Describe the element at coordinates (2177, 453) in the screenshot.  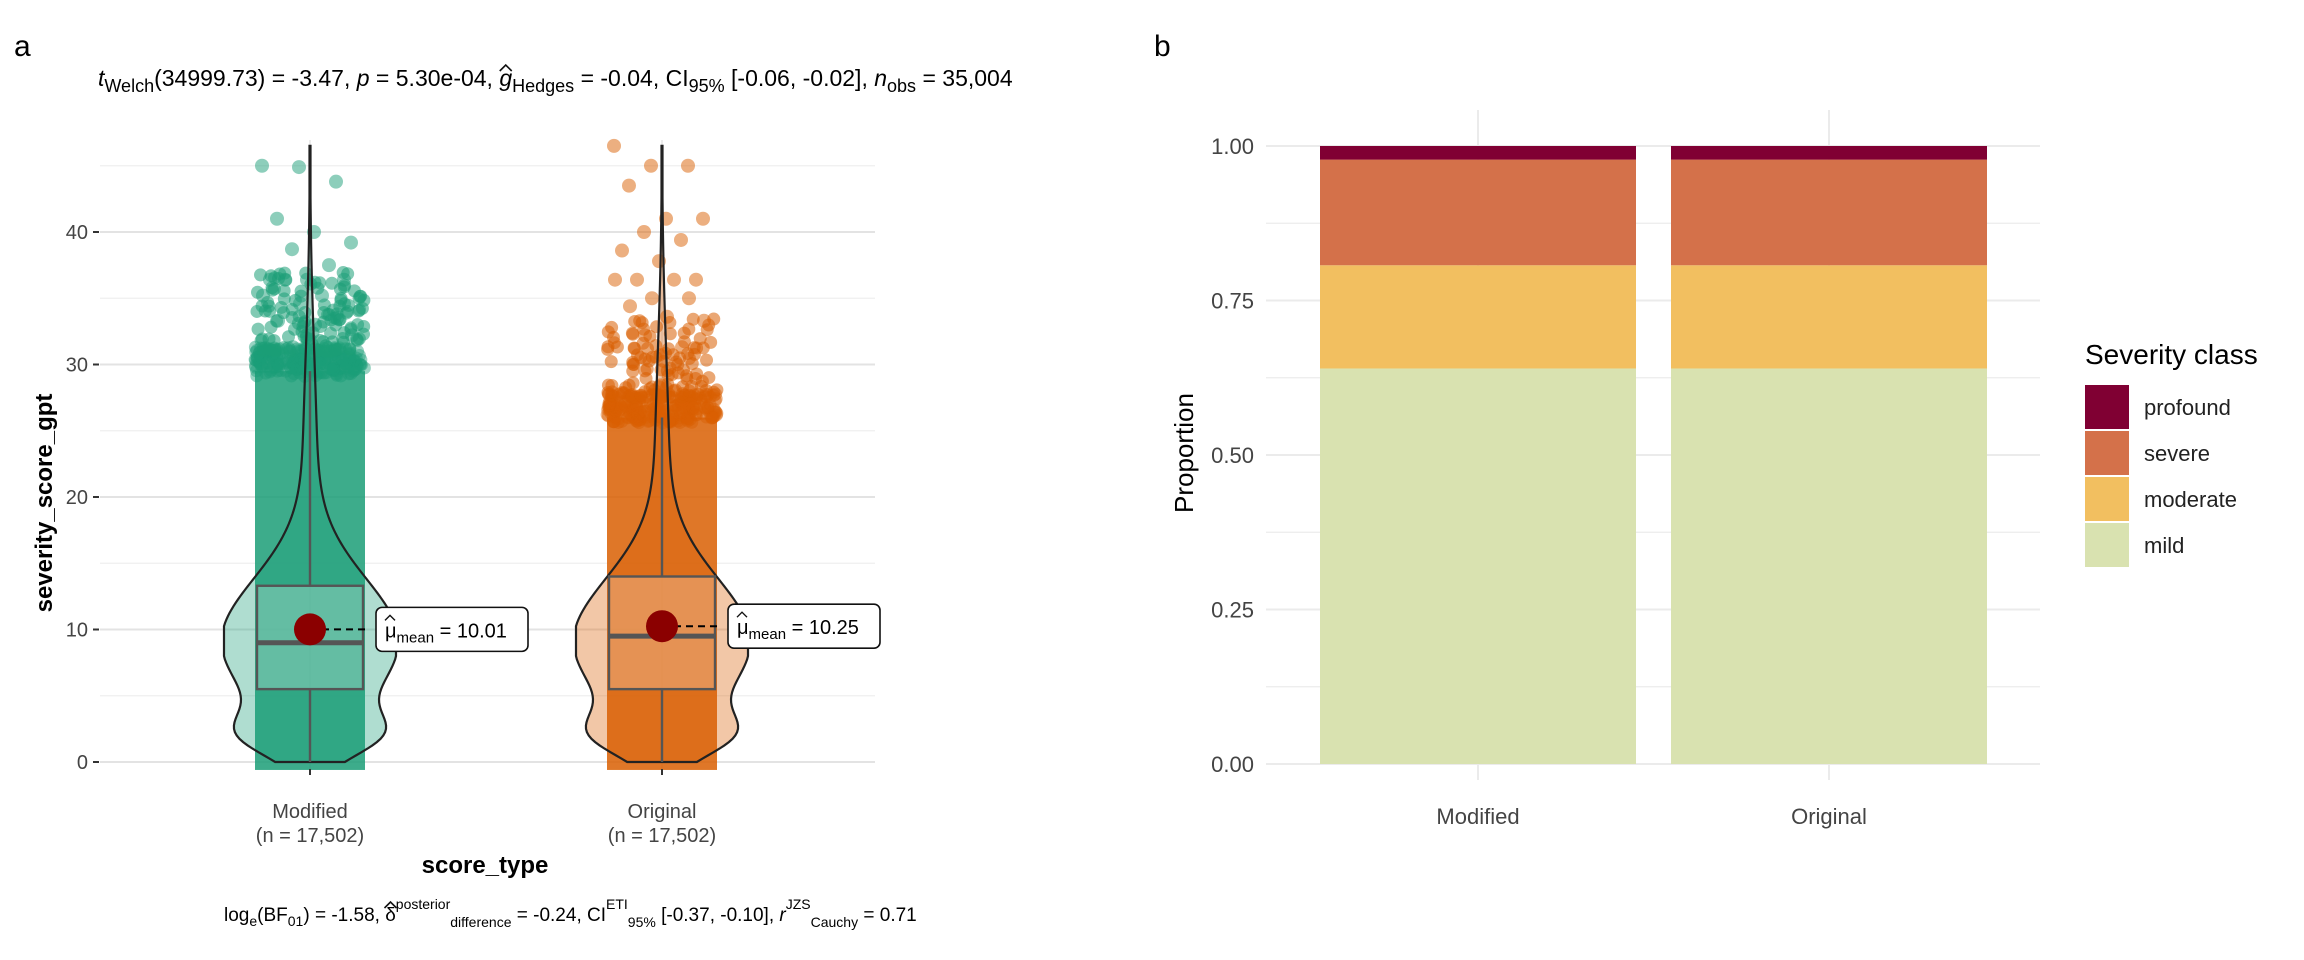
I see `legend-label-severe: severe` at that location.